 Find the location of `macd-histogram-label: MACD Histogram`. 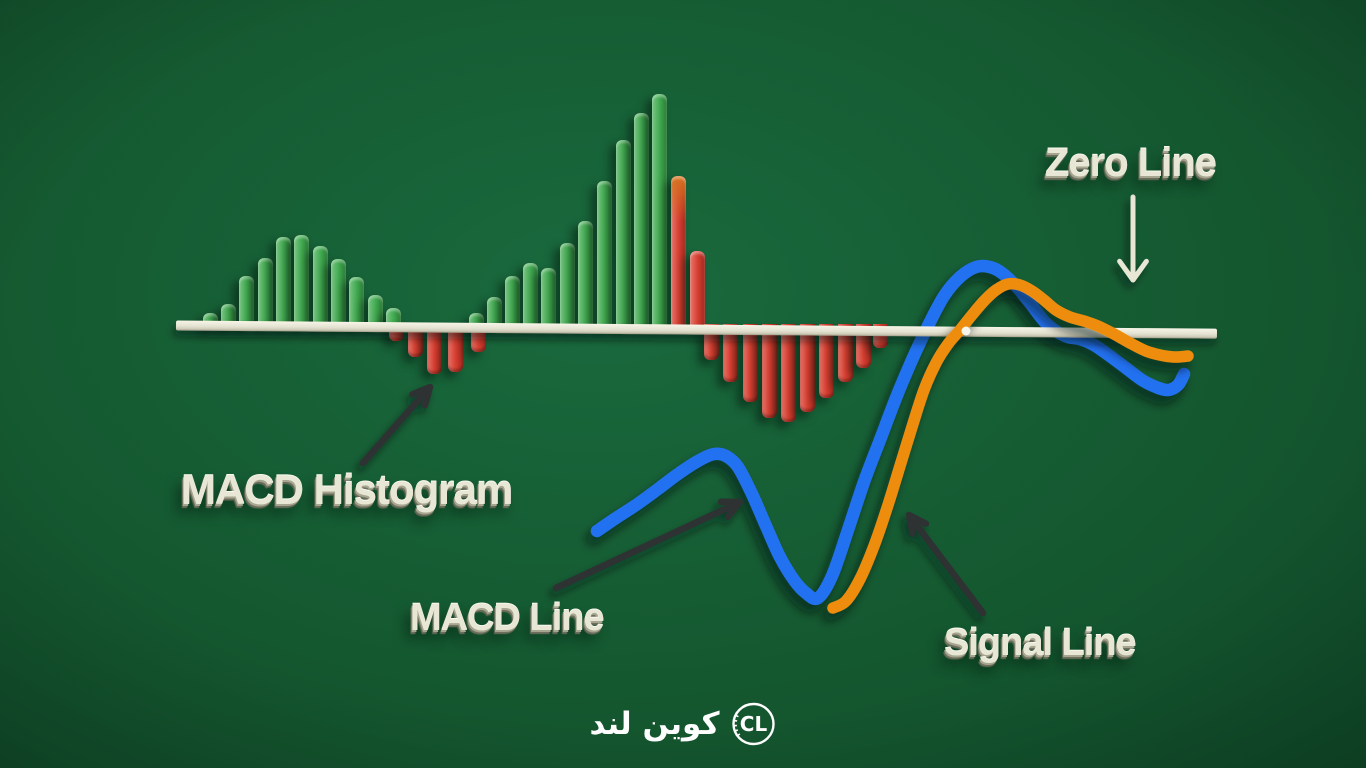

macd-histogram-label: MACD Histogram is located at coordinates (347, 489).